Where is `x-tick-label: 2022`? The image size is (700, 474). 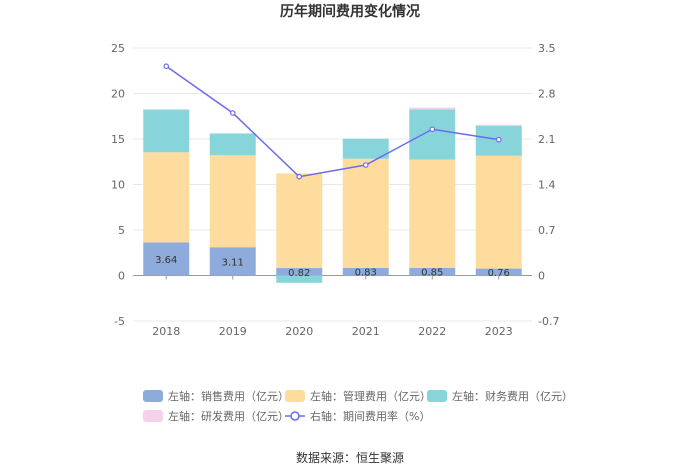
x-tick-label: 2022 is located at coordinates (432, 331).